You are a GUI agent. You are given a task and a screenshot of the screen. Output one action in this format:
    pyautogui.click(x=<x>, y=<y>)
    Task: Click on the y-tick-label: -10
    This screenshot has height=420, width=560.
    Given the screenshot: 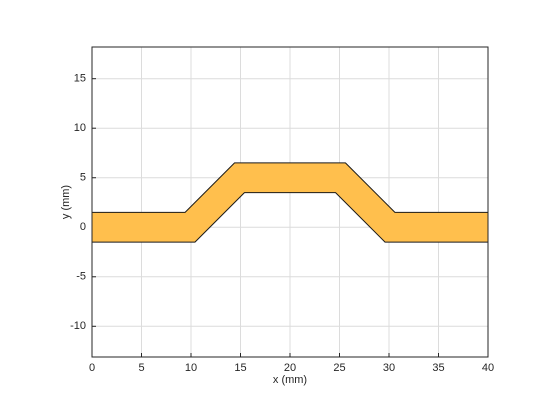 What is the action you would take?
    pyautogui.click(x=78, y=326)
    